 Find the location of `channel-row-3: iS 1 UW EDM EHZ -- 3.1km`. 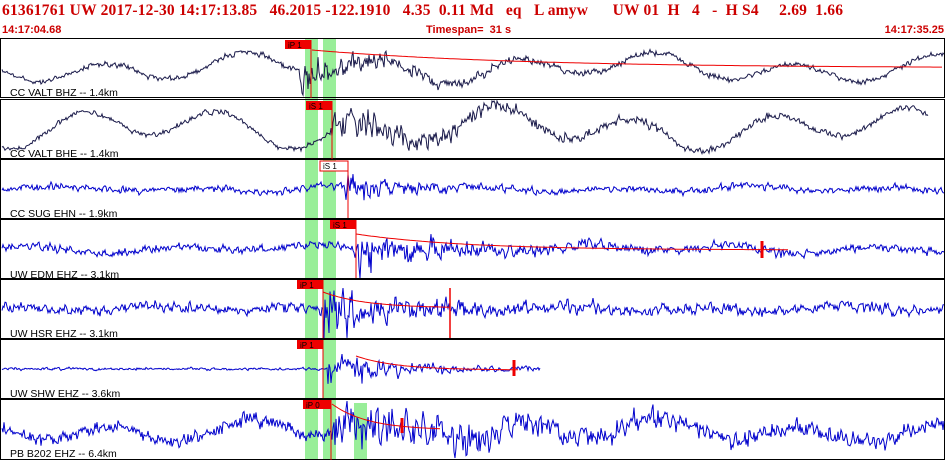

channel-row-3: iS 1 UW EDM EHZ -- 3.1km is located at coordinates (473, 250).